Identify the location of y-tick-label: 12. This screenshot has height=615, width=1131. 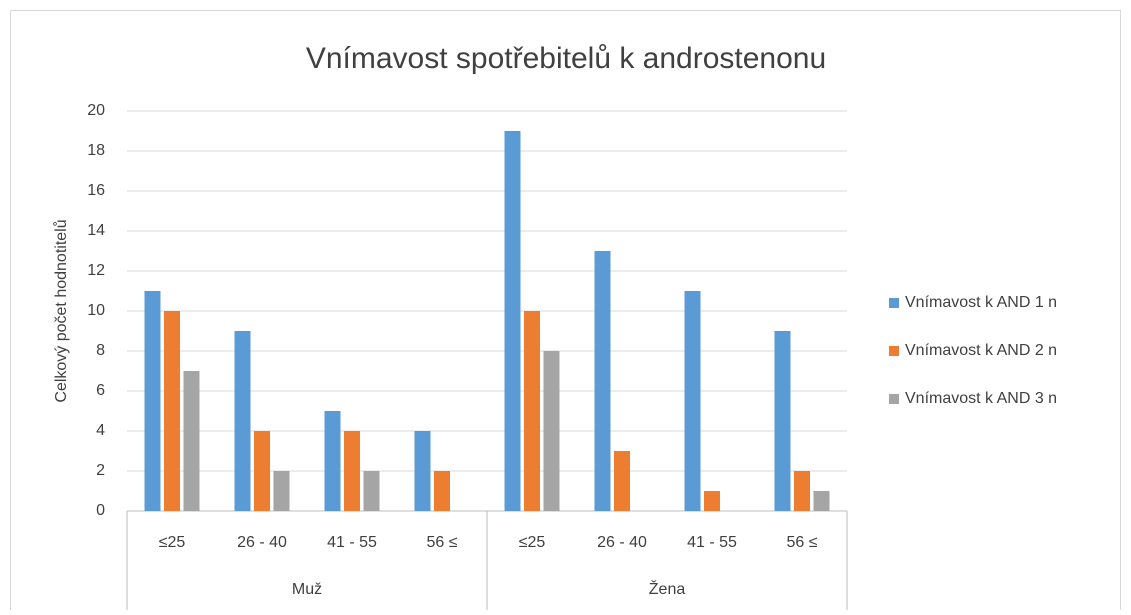
(96, 270).